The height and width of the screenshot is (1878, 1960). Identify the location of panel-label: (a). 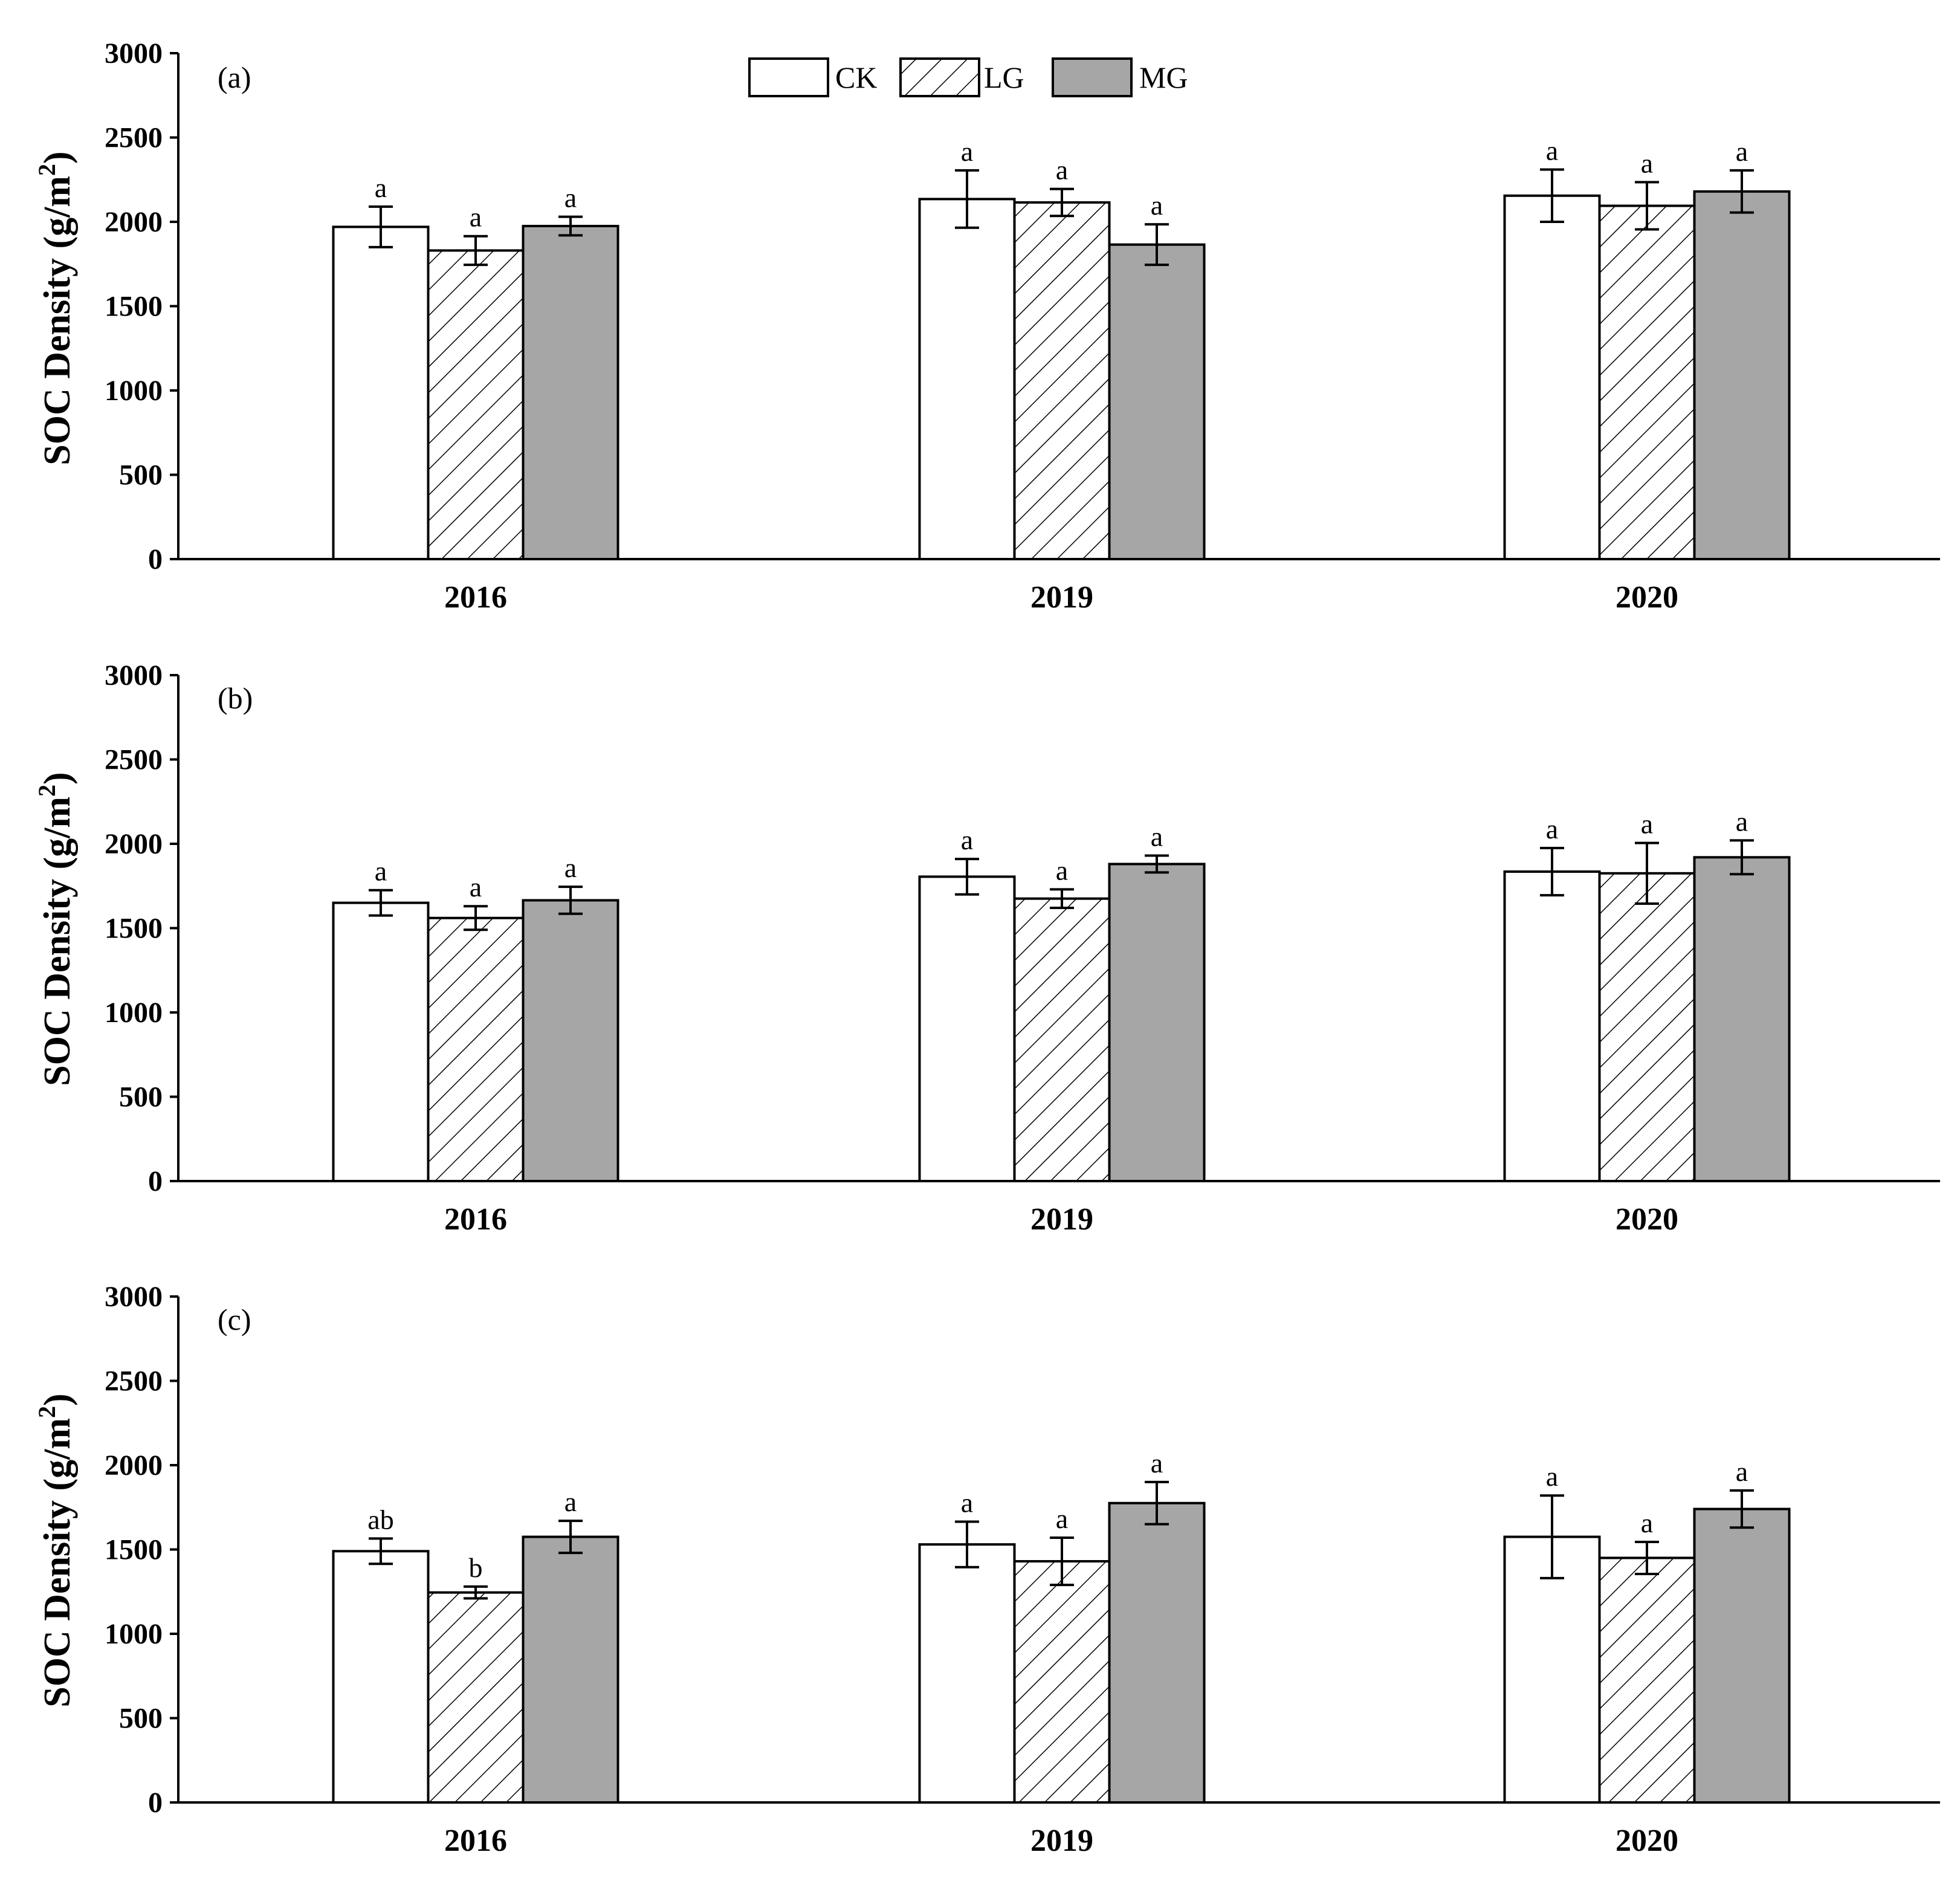
(234, 77).